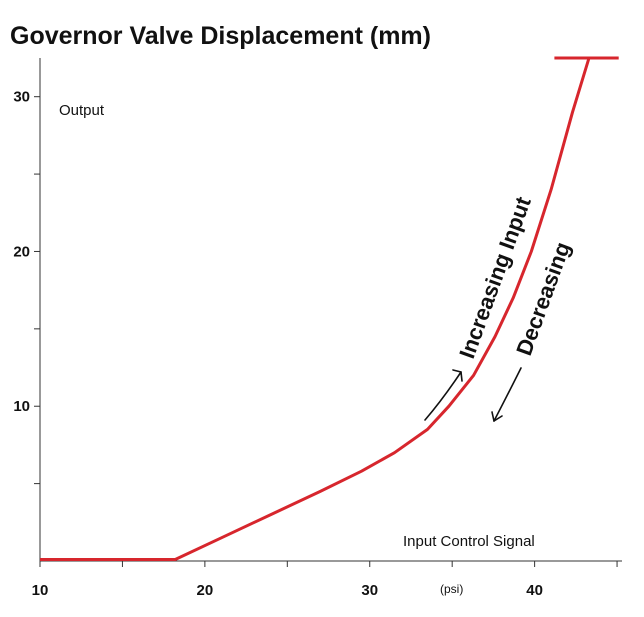  I want to click on x-tick-label: 30, so click(369, 590).